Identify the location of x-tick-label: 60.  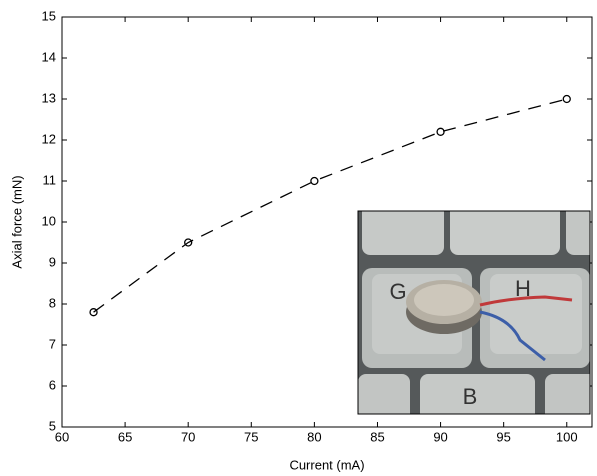
(62, 436).